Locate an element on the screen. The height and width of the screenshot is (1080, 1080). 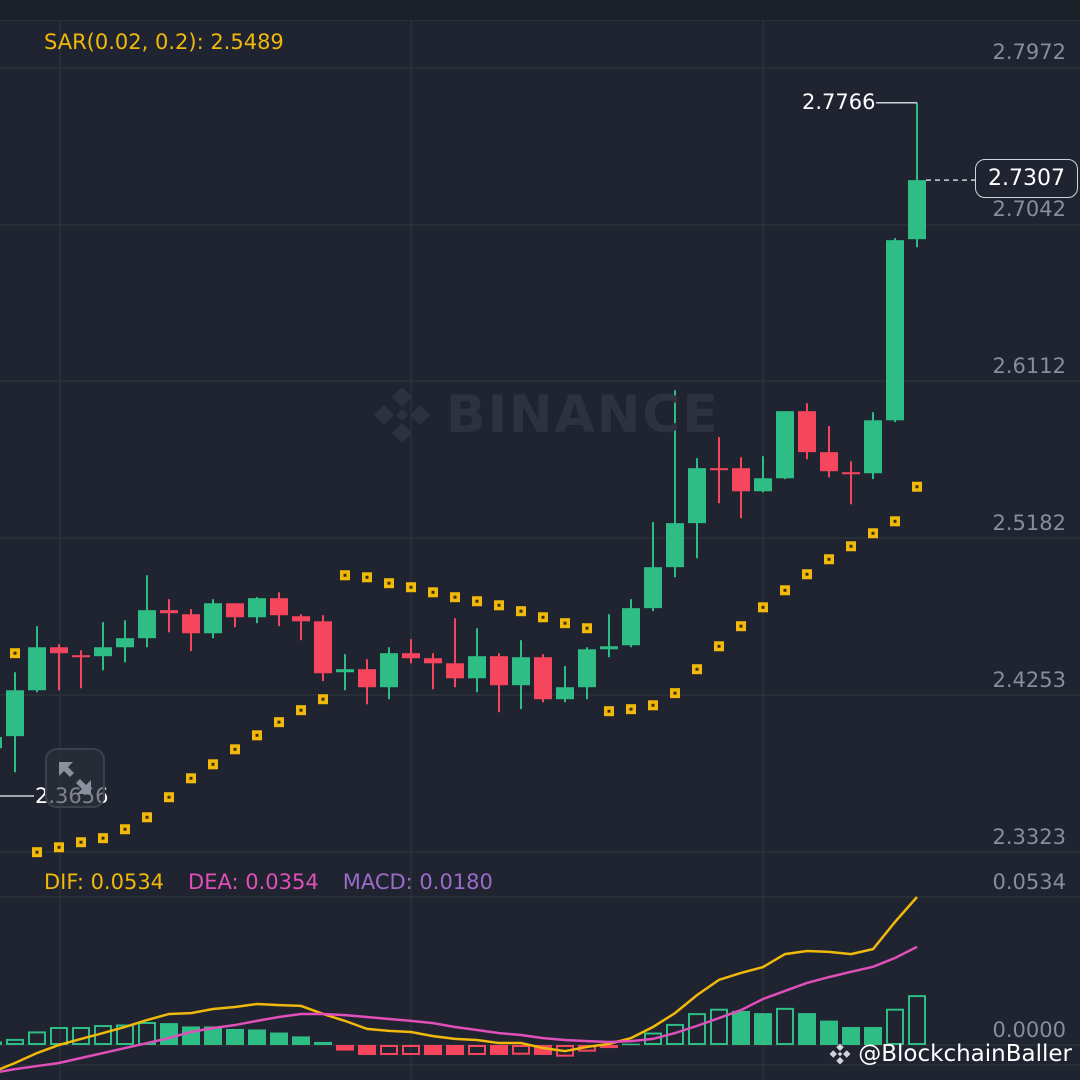
price-axis-label: 2.6112 is located at coordinates (1029, 366).